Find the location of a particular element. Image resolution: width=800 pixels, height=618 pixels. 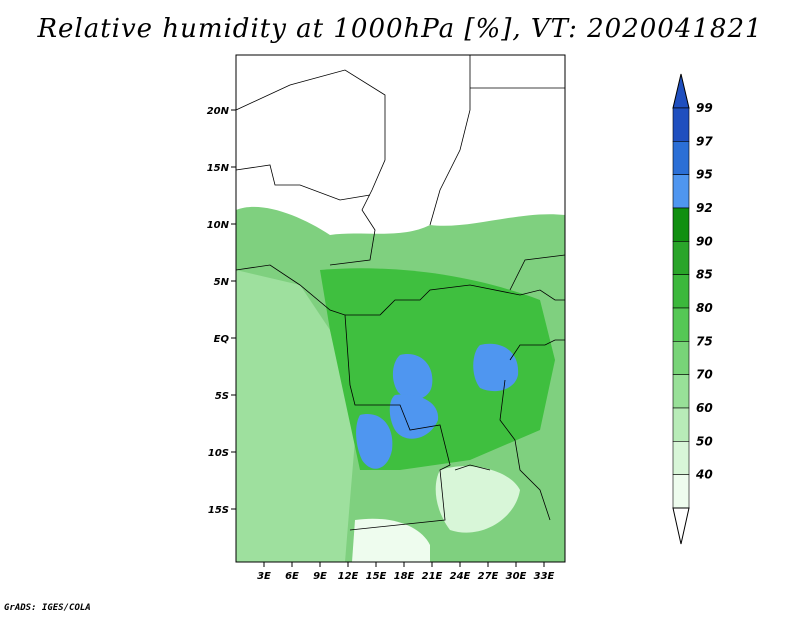

lon-tick-label: 33E is located at coordinates (544, 576).